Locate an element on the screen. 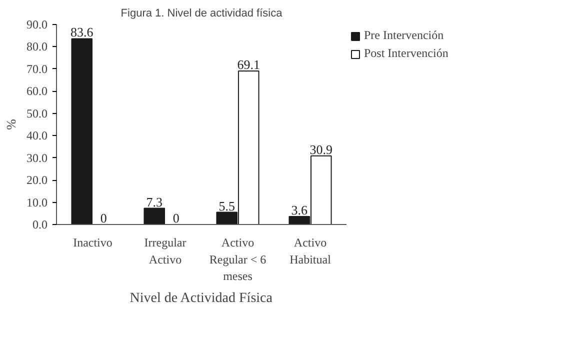  y-tick-label: 60.0 is located at coordinates (37, 91).